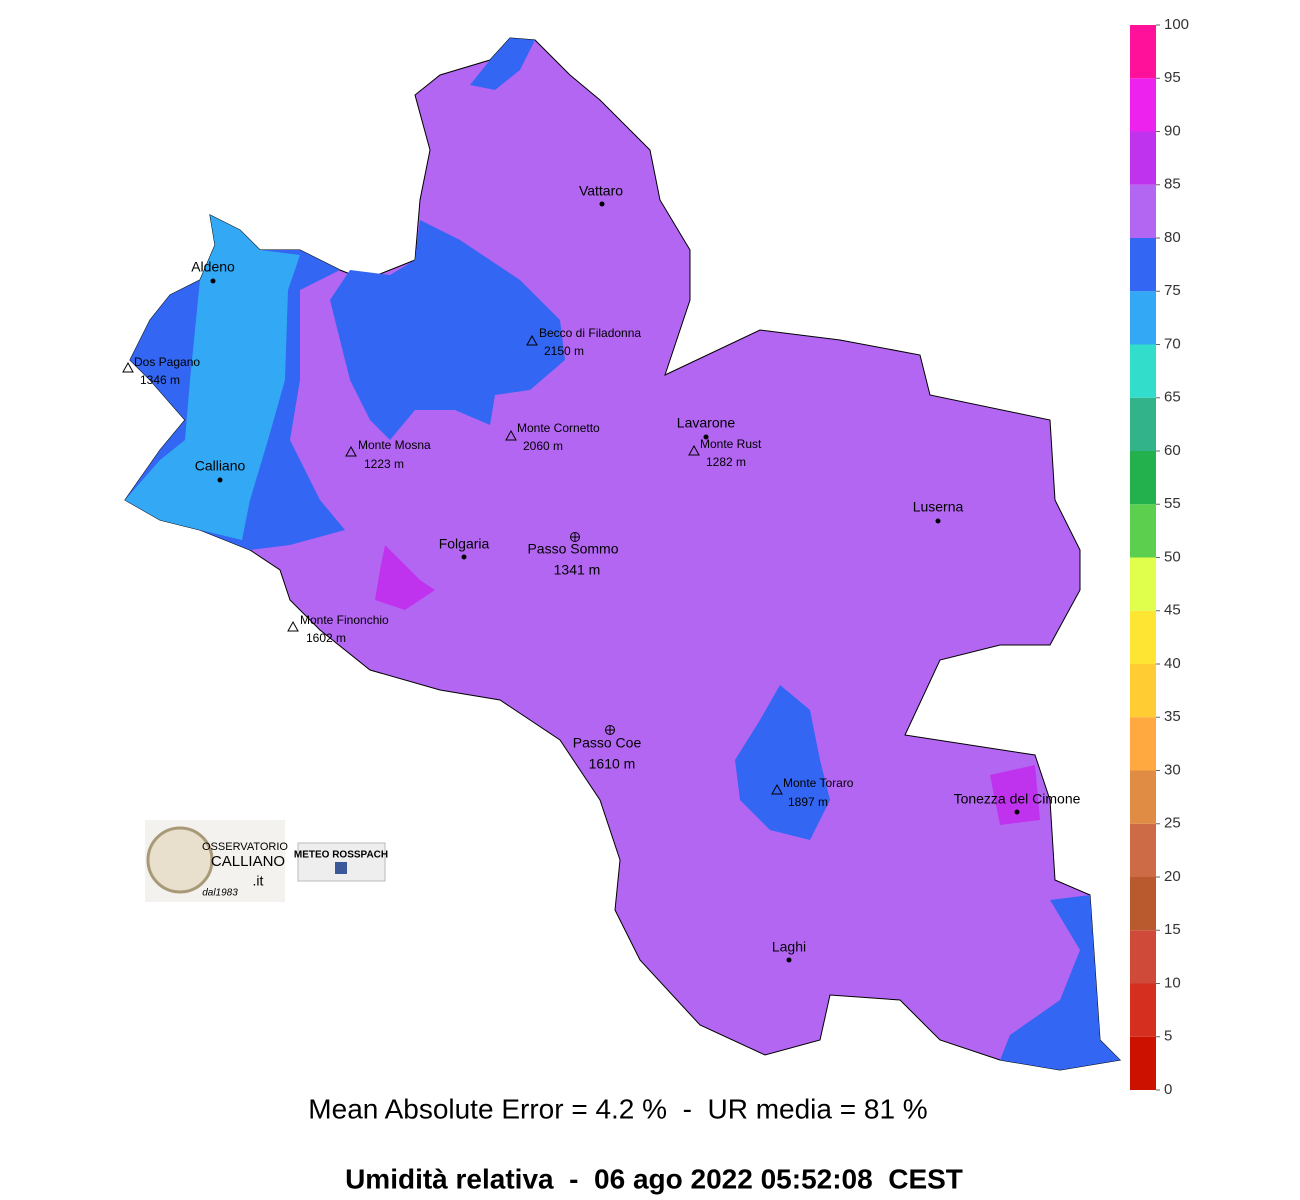 The image size is (1300, 1200). What do you see at coordinates (1172, 503) in the screenshot?
I see `legend-tick-label: 55` at bounding box center [1172, 503].